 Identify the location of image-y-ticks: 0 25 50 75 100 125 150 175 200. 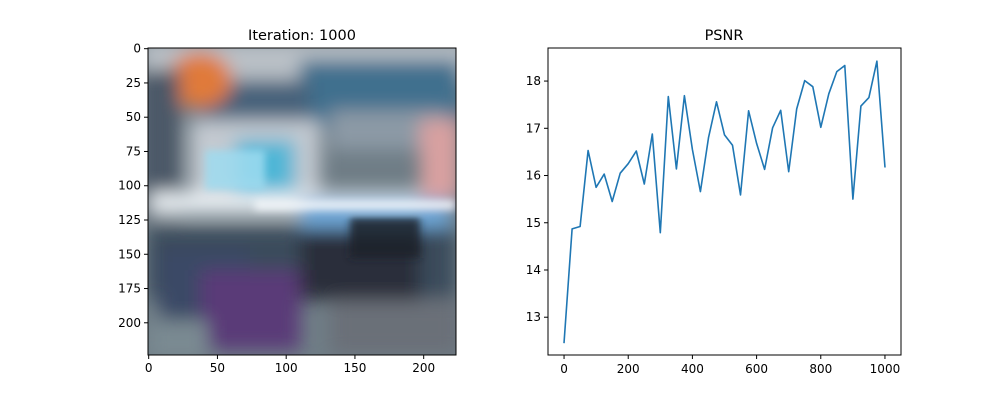
(133, 186).